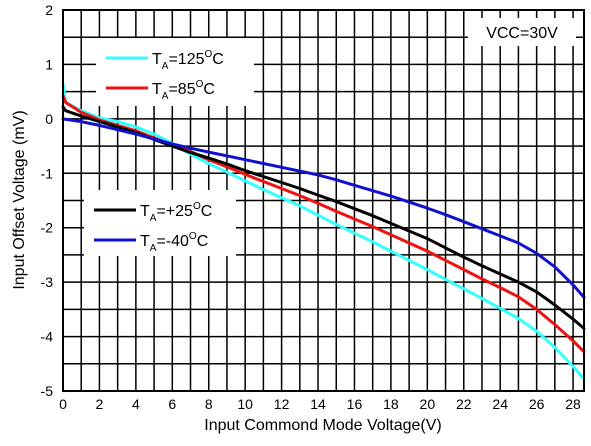  I want to click on legend: TA=125OC TA=85OC TA=+25OC TA=-40OC, so click(169, 147).